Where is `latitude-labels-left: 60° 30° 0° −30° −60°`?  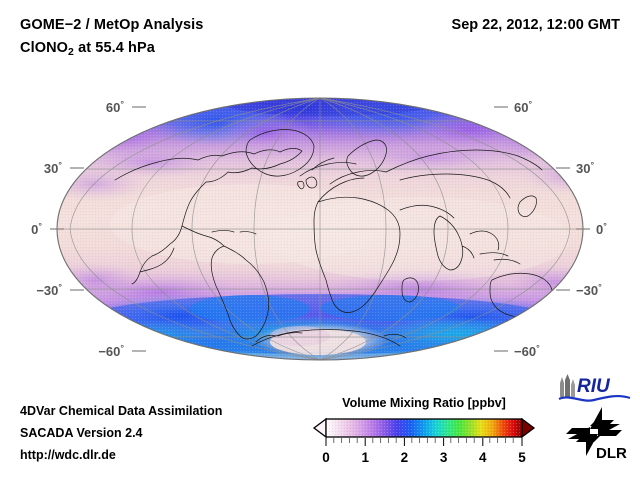 latitude-labels-left: 60° 30° 0° −30° −60° is located at coordinates (77, 229).